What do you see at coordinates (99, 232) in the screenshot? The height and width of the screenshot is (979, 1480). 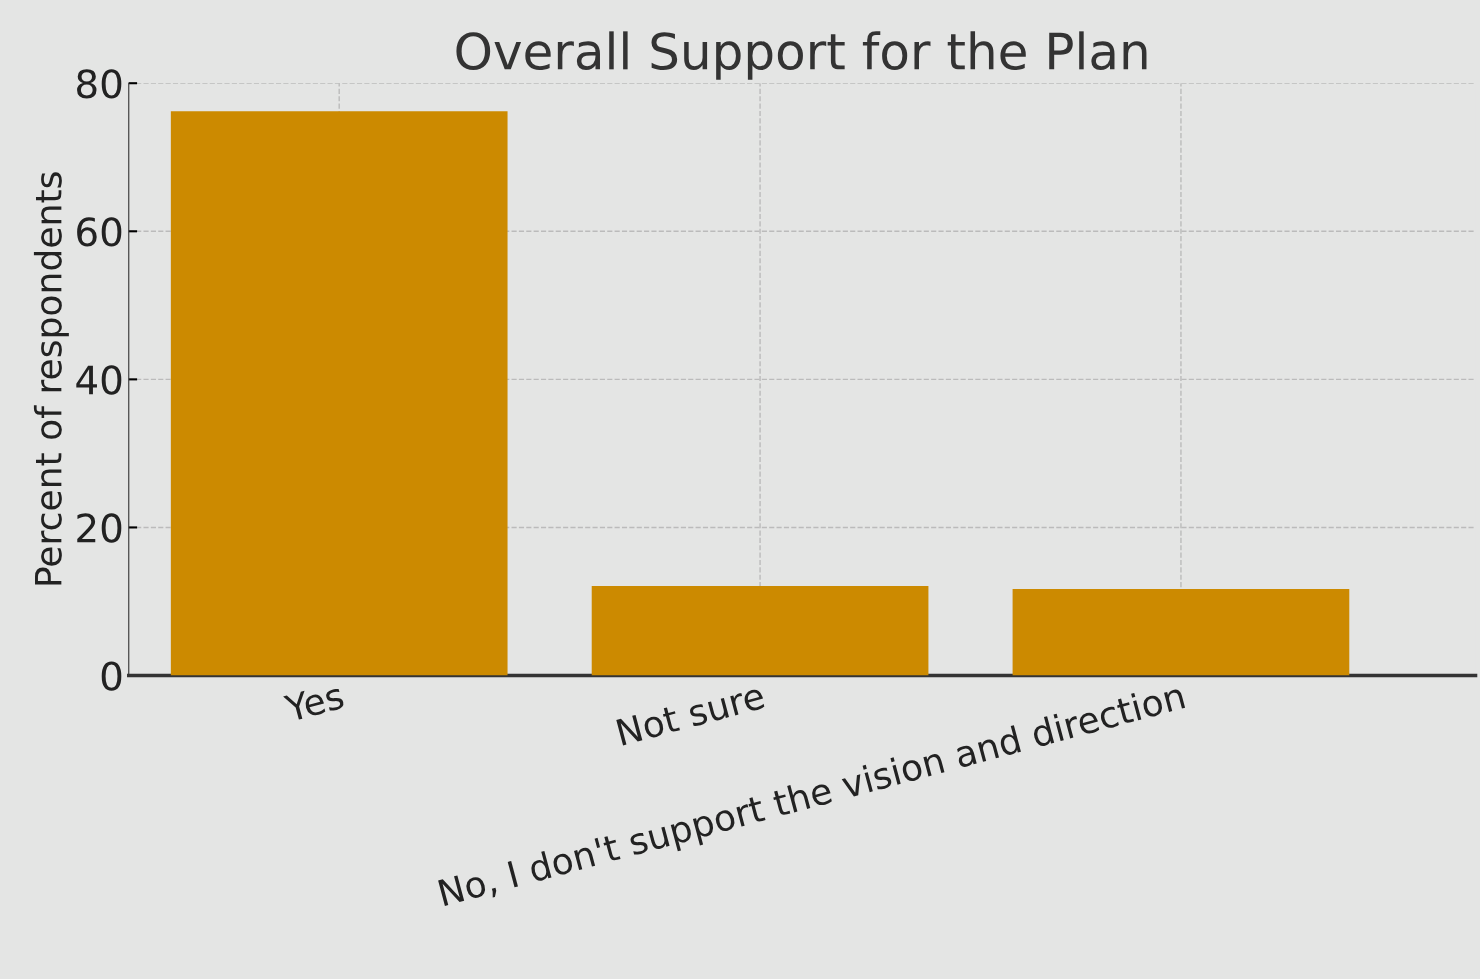 I see `y-tick-label: 60` at bounding box center [99, 232].